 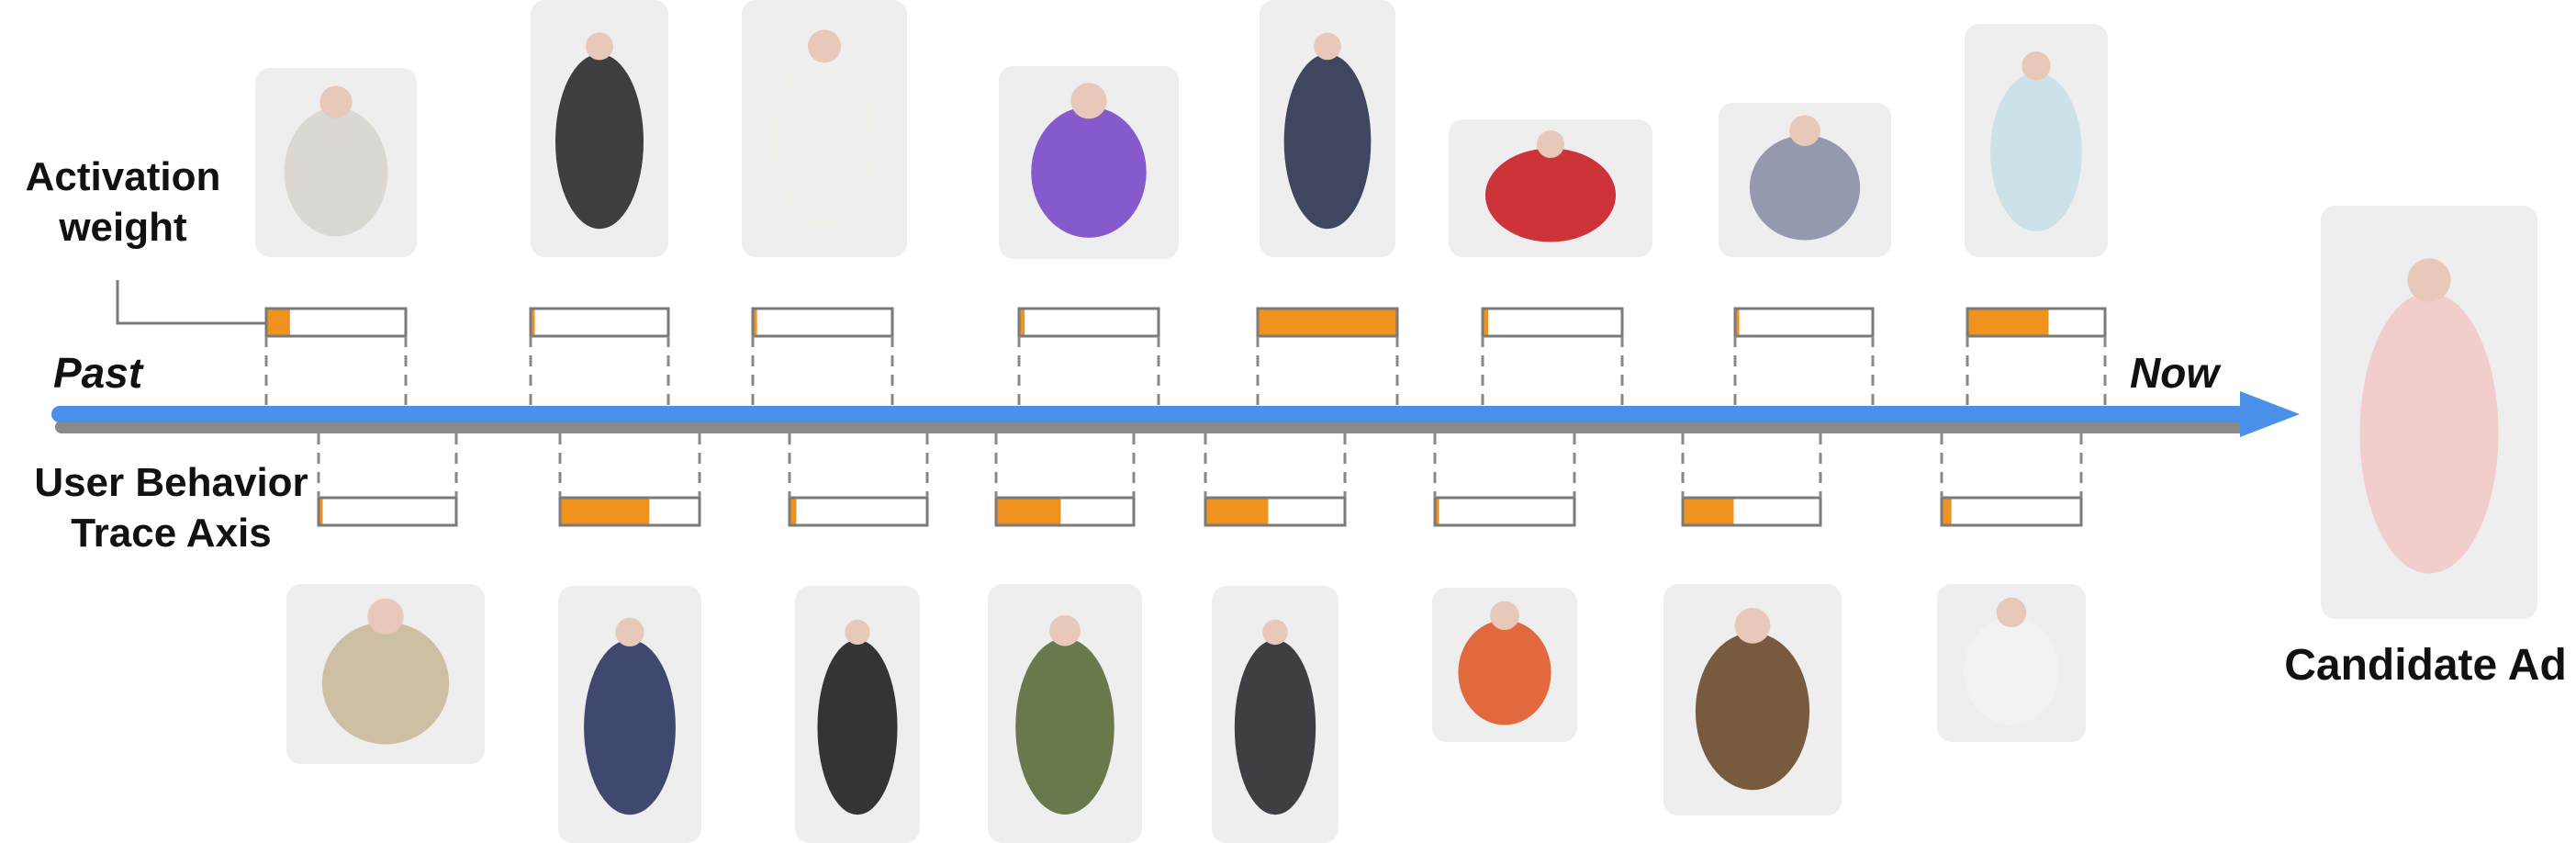 What do you see at coordinates (2175, 373) in the screenshot?
I see `now-label: Now` at bounding box center [2175, 373].